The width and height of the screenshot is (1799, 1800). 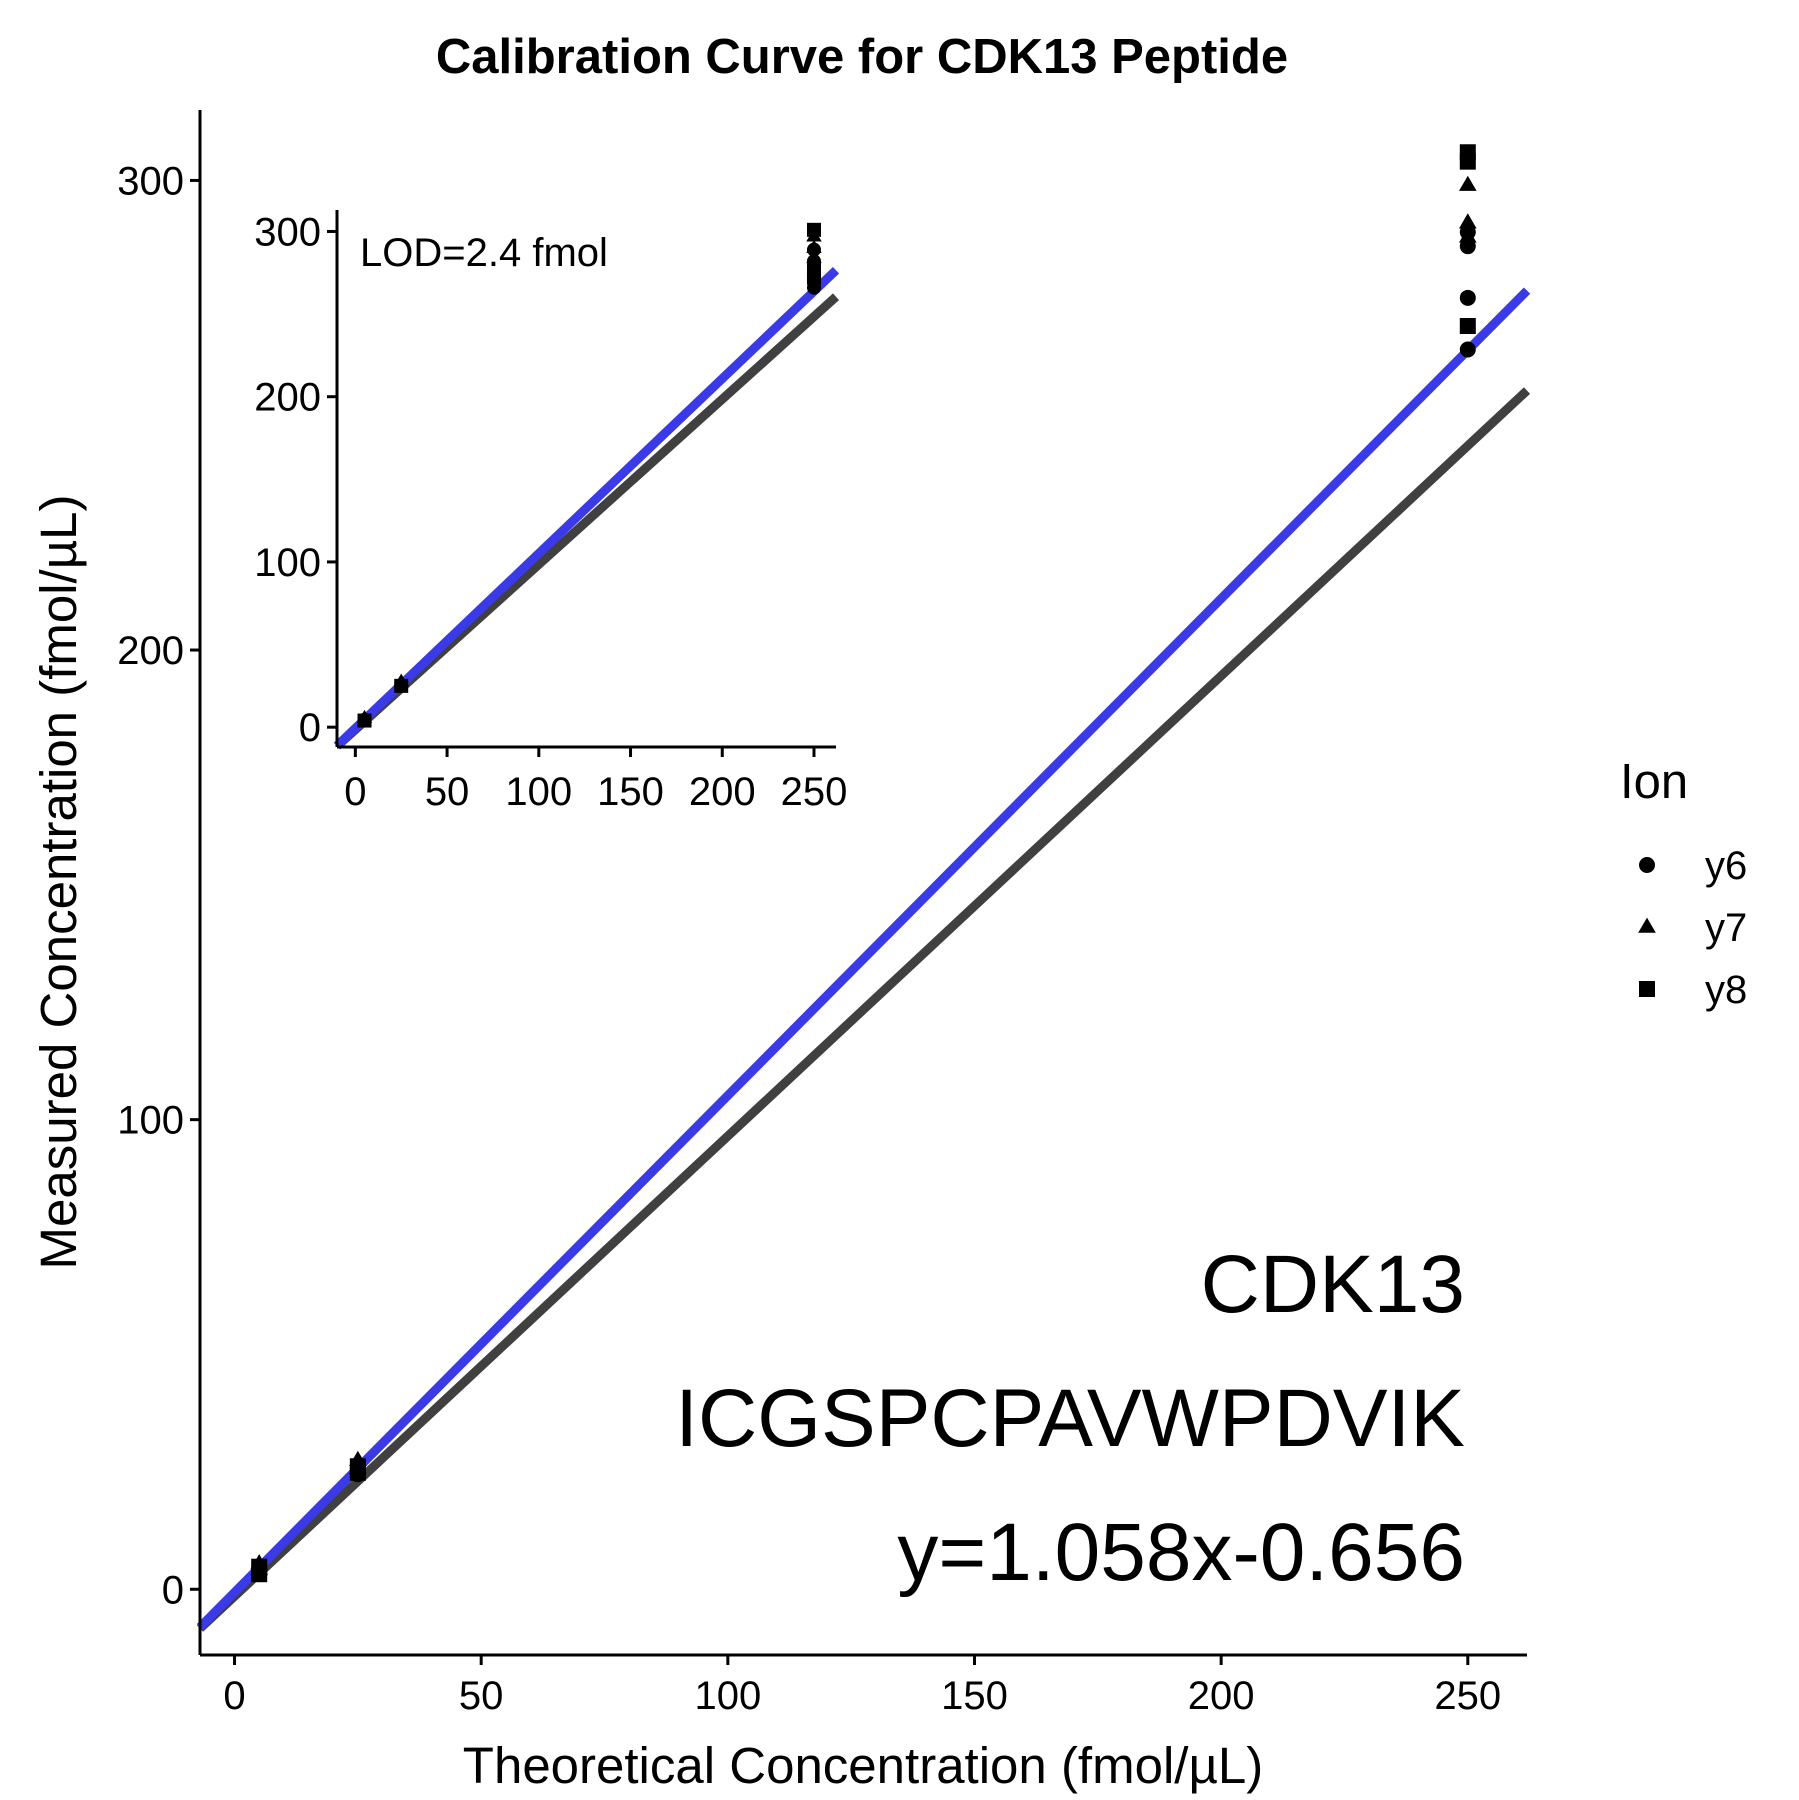 What do you see at coordinates (1647, 865) in the screenshot?
I see `legend-key-y6` at bounding box center [1647, 865].